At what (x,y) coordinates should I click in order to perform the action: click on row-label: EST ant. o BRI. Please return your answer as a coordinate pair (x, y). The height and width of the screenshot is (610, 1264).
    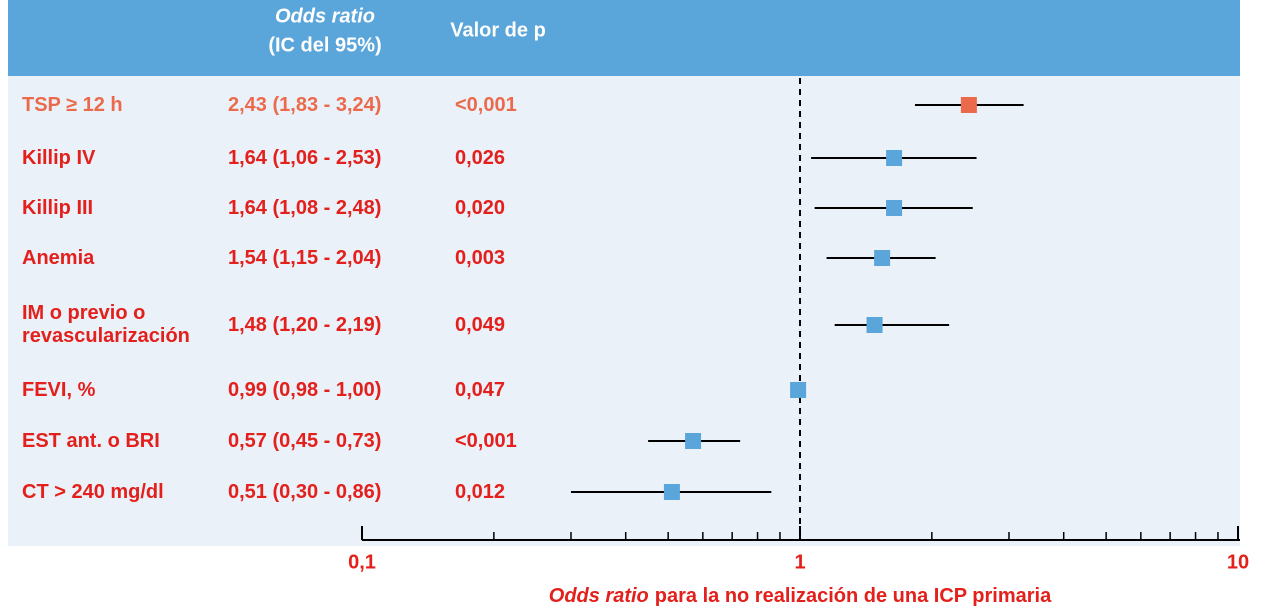
    Looking at the image, I should click on (91, 440).